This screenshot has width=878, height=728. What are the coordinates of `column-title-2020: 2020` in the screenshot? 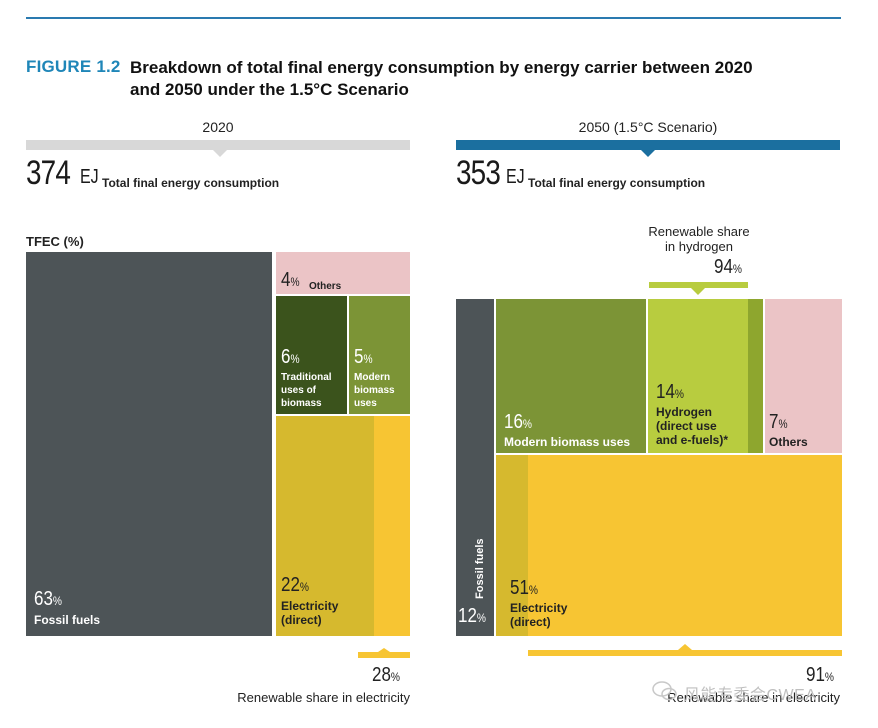 It's located at (218, 127).